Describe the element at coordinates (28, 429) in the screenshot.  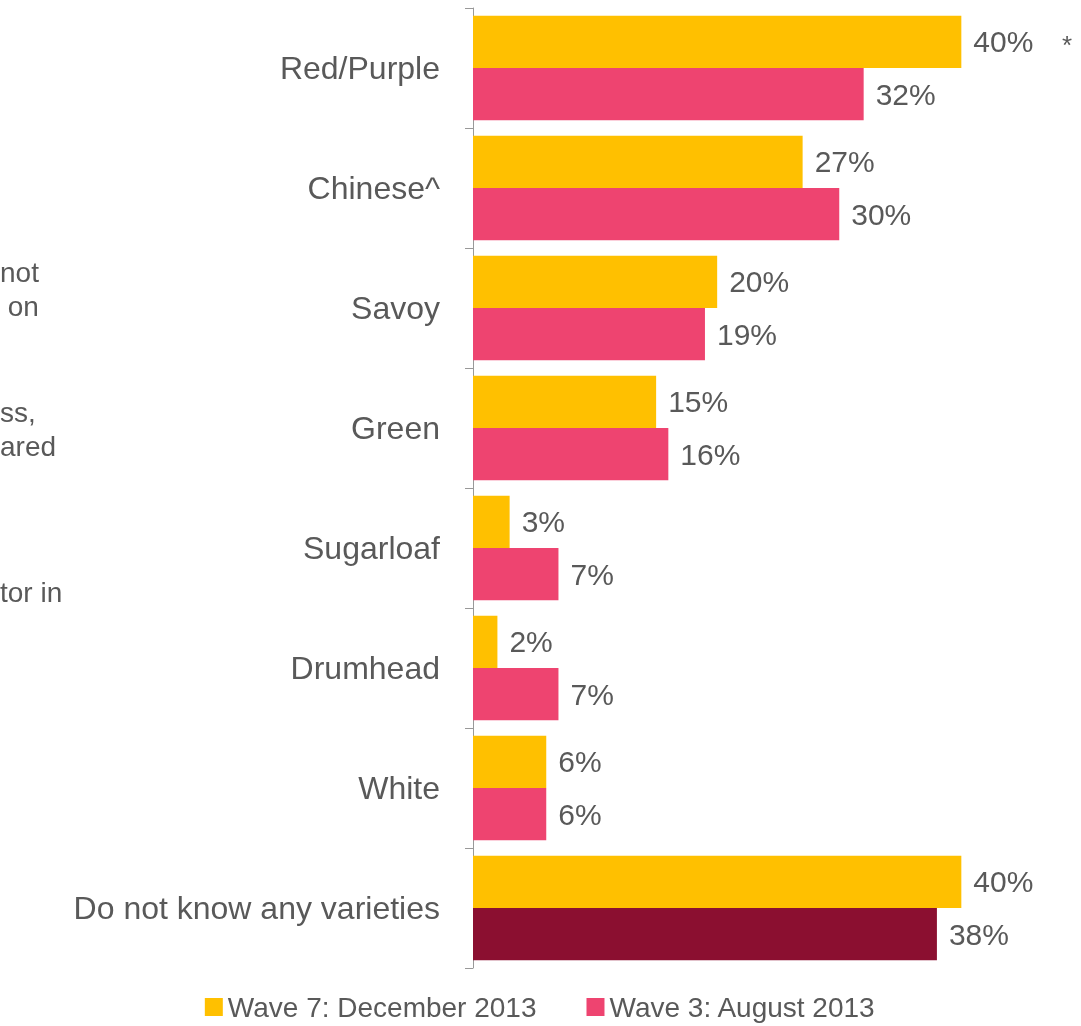
I see `text: ss, ared` at that location.